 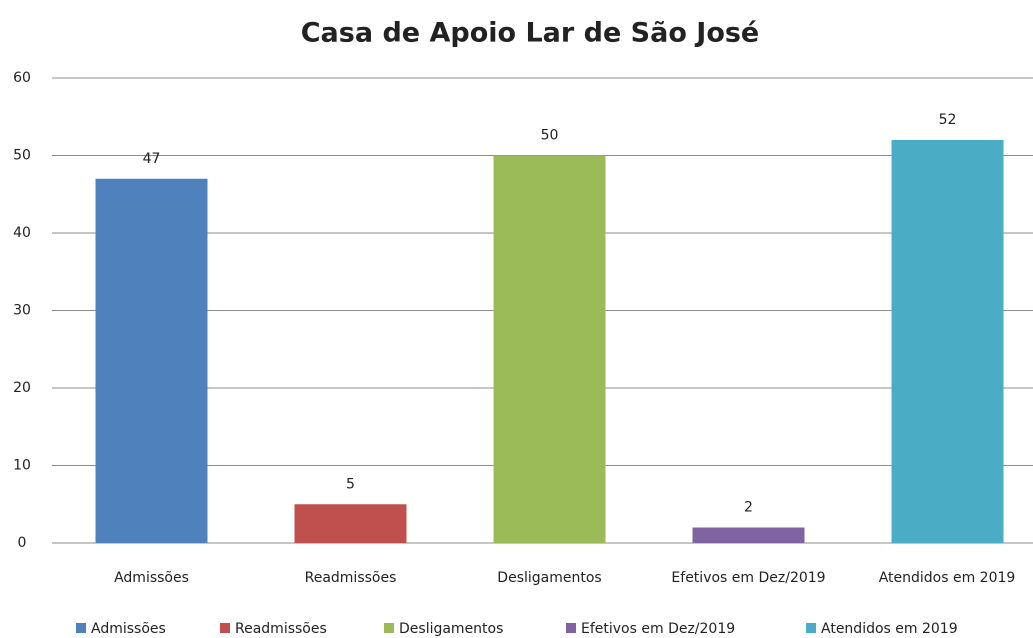 I want to click on y-tick-label: 50, so click(x=22, y=156).